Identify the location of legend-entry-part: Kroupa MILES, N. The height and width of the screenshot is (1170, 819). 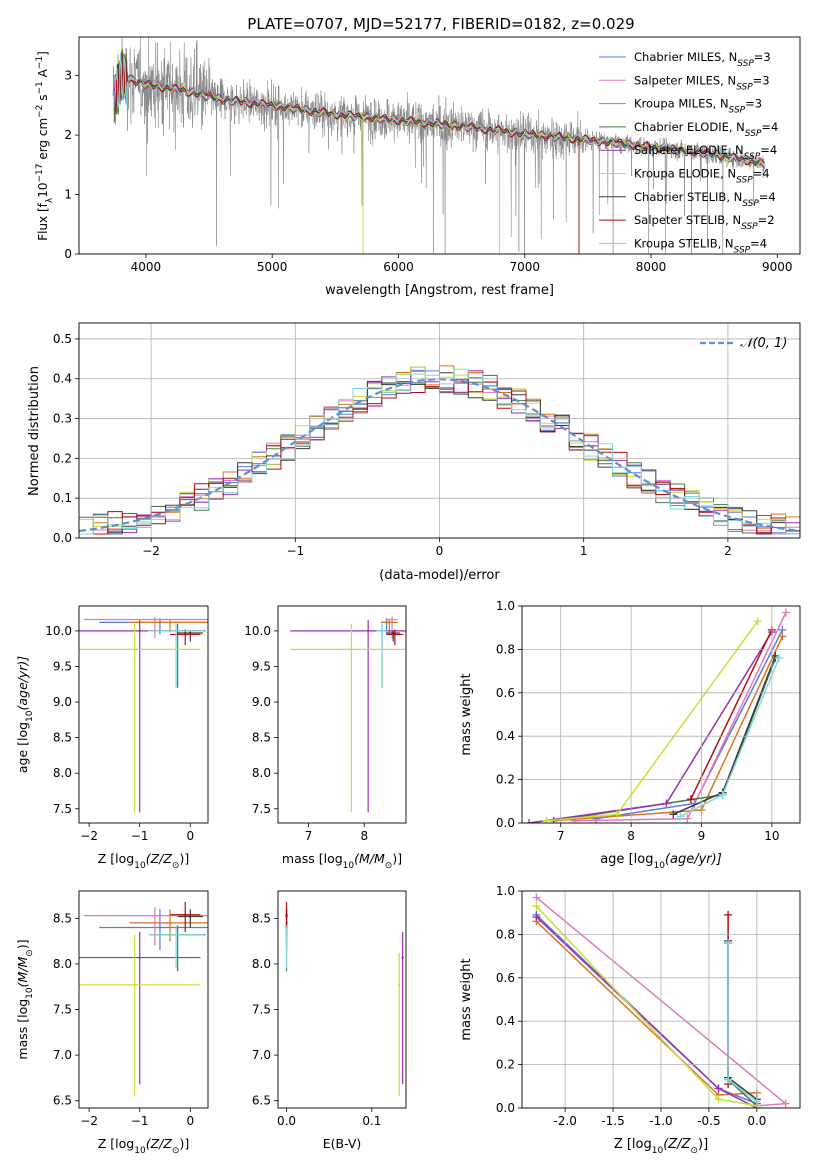
(681, 104).